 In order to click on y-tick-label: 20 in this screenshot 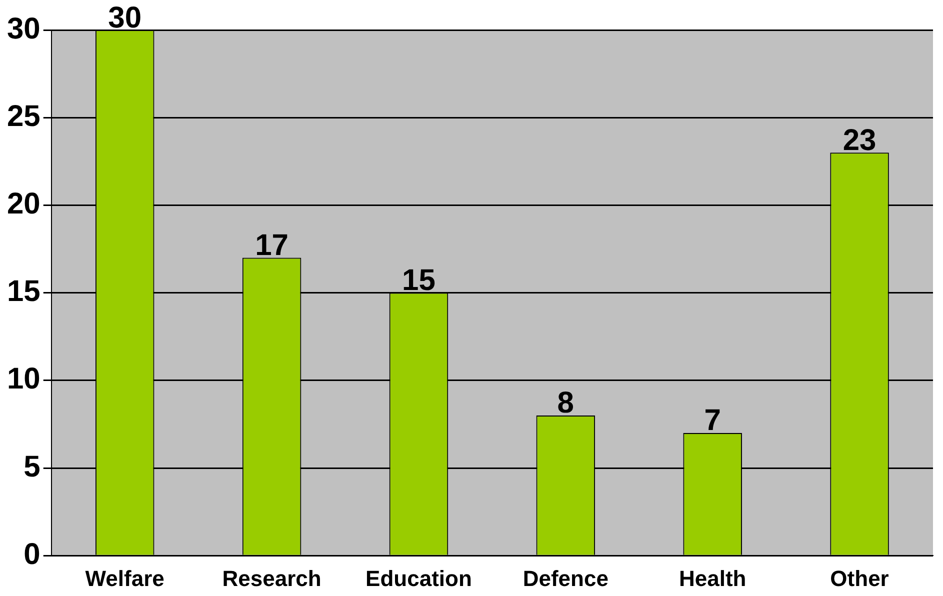, I will do `click(23, 203)`.